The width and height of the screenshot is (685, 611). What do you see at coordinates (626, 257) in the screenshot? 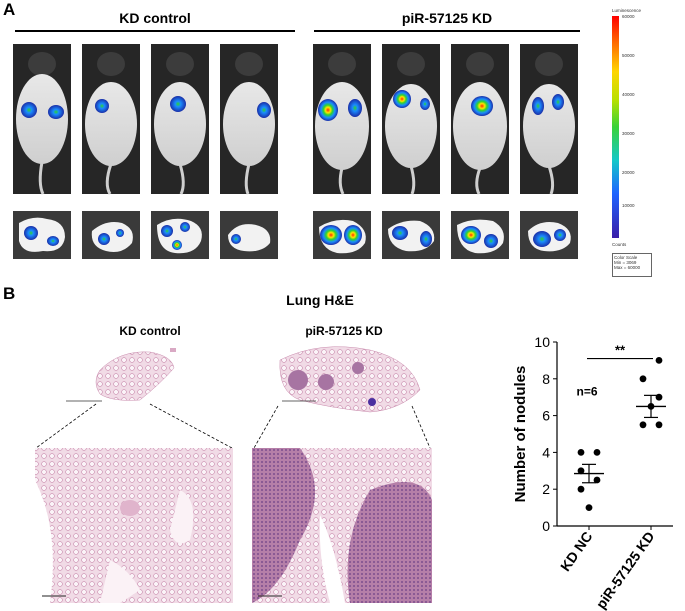
I see `color-scale-line-1: Color Scale` at bounding box center [626, 257].